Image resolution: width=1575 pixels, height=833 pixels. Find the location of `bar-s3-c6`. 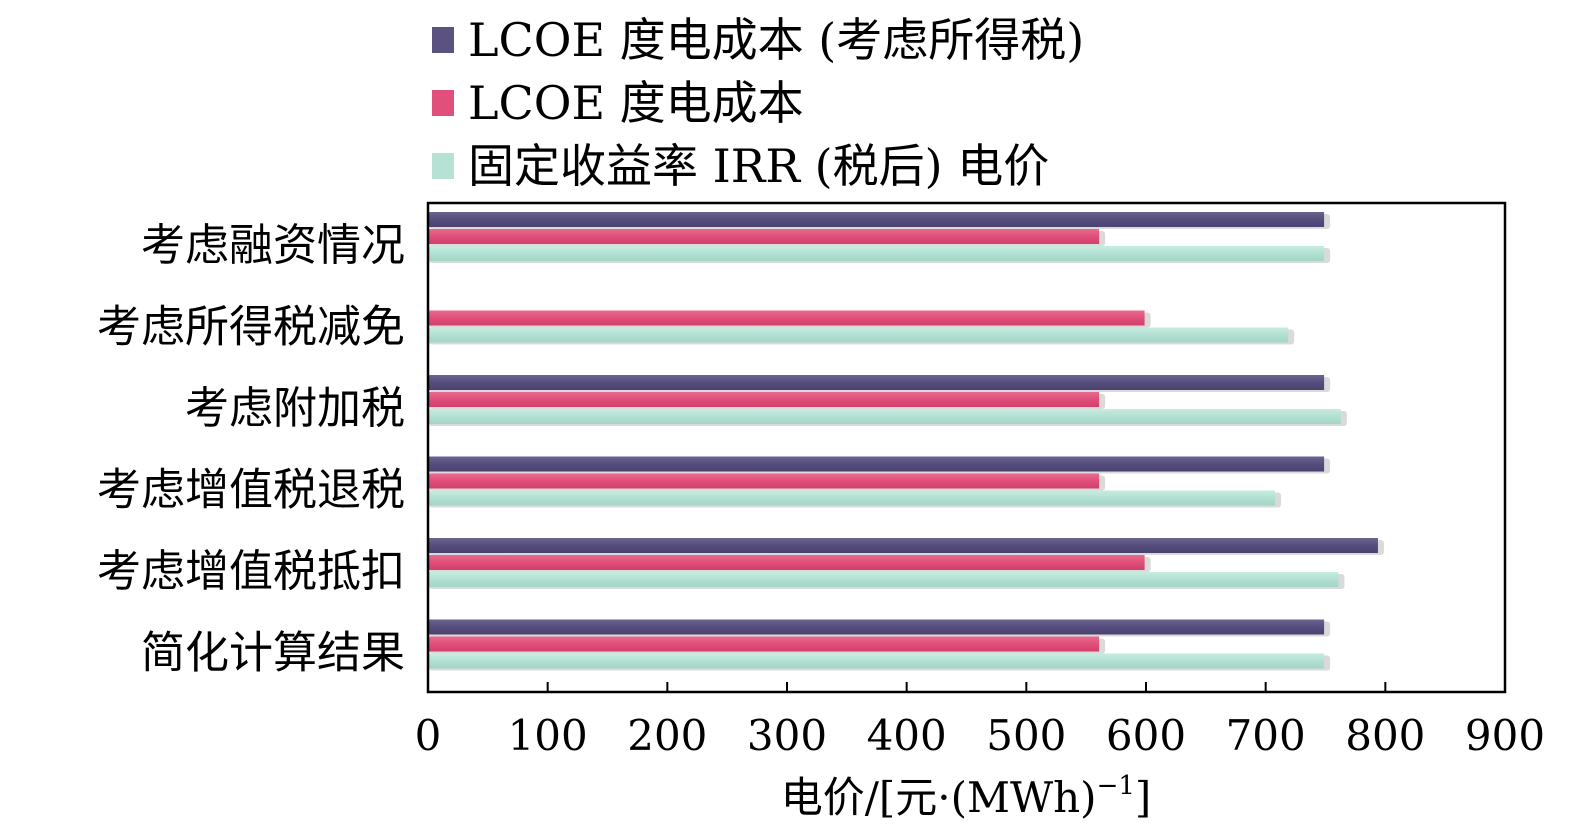

bar-s3-c6 is located at coordinates (877, 661).